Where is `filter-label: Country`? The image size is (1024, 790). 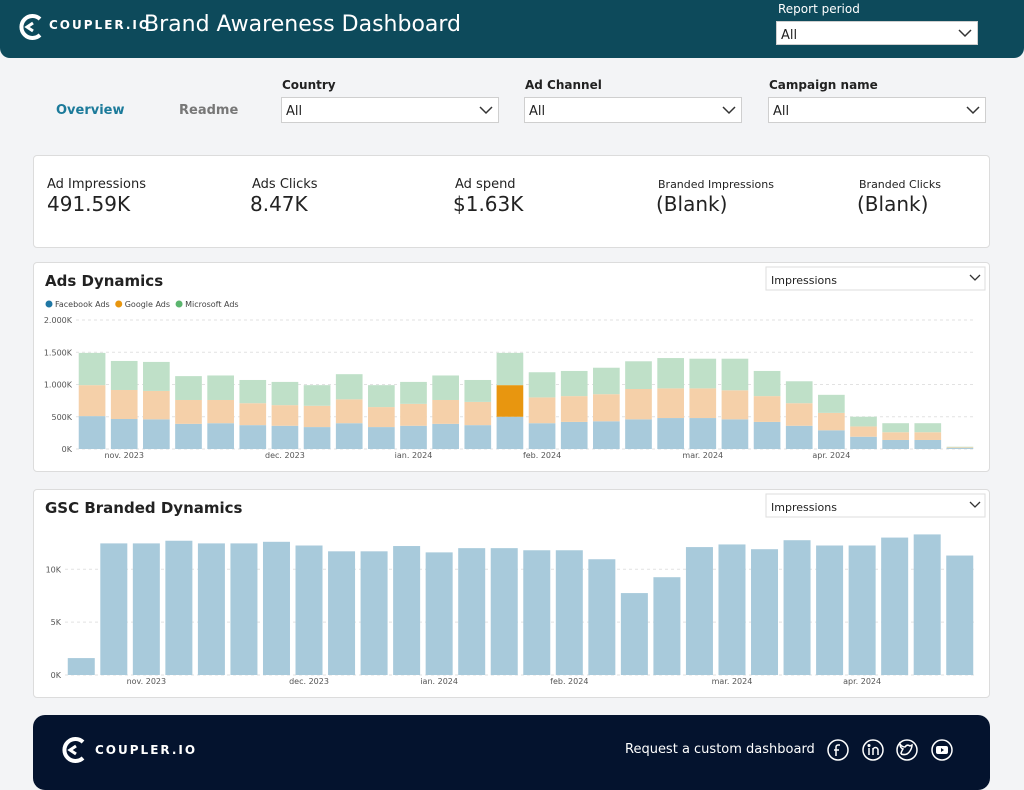 filter-label: Country is located at coordinates (309, 85).